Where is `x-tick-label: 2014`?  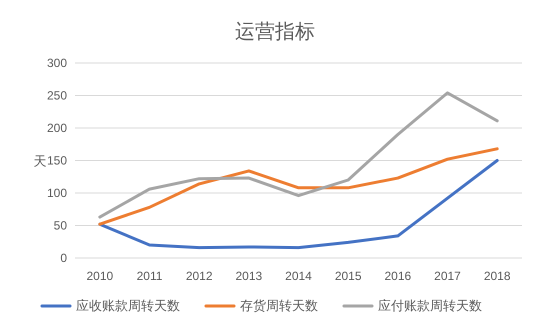 x-tick-label: 2014 is located at coordinates (298, 276).